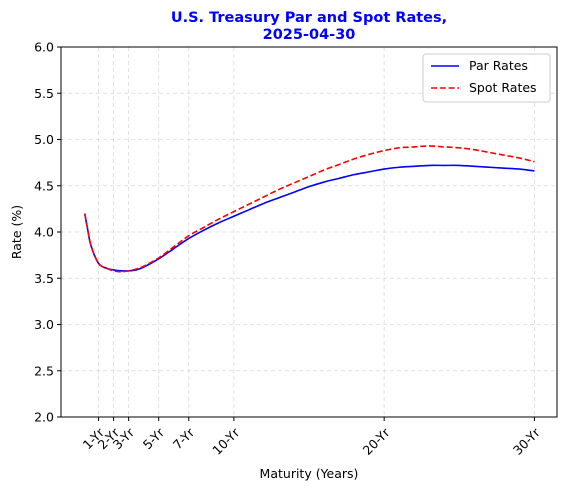 The height and width of the screenshot is (491, 567). I want to click on y-tick-label: 5.5, so click(44, 93).